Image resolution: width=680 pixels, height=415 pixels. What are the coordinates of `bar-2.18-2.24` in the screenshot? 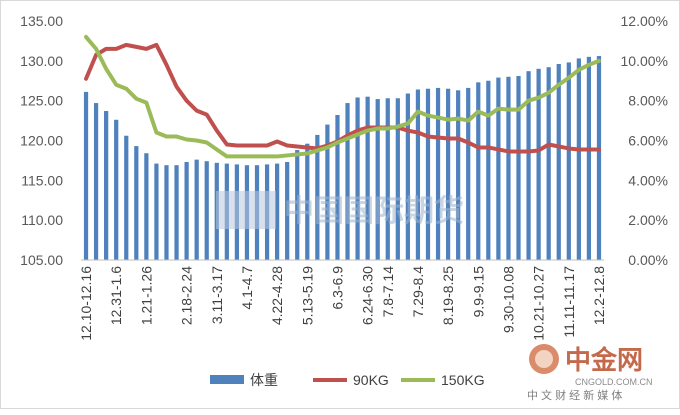 It's located at (186, 211).